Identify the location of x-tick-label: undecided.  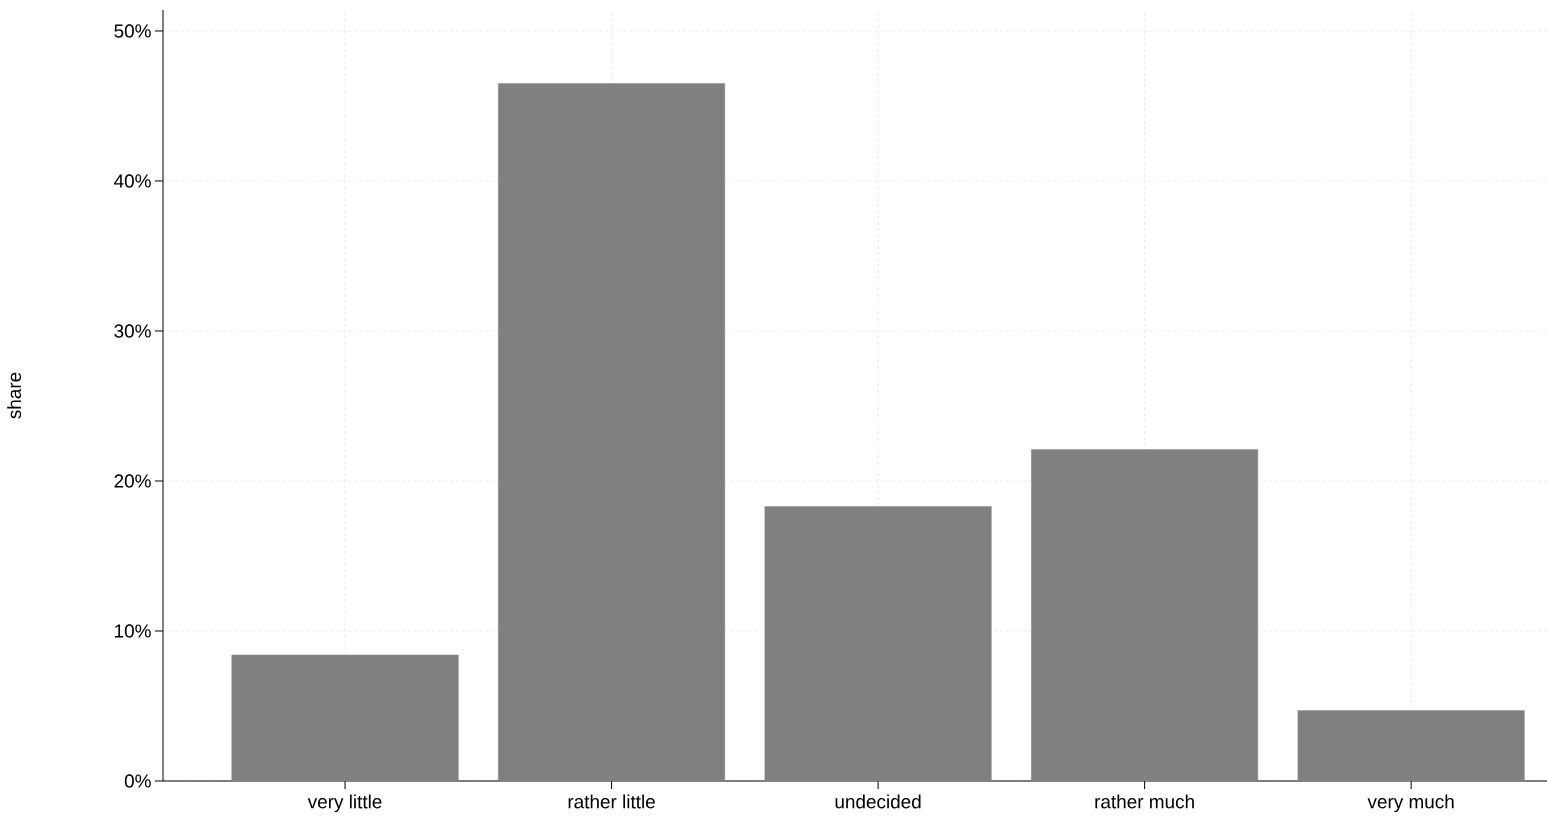
(878, 801).